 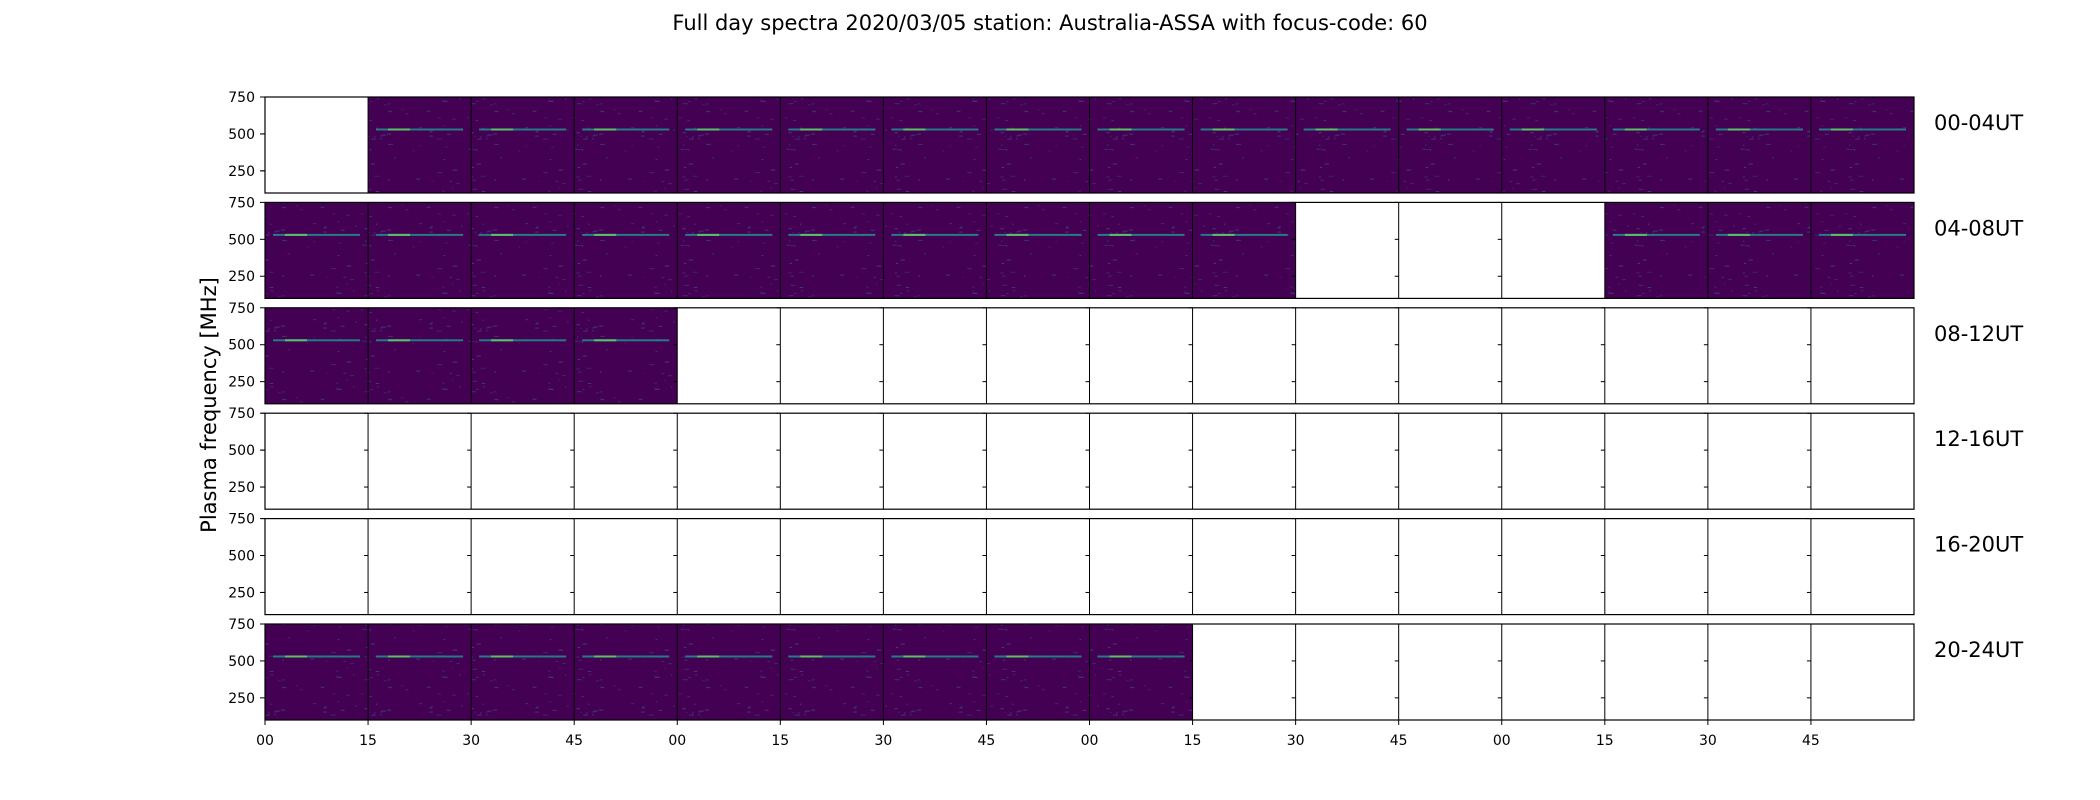 I want to click on x-tick-label: 00, so click(x=265, y=741).